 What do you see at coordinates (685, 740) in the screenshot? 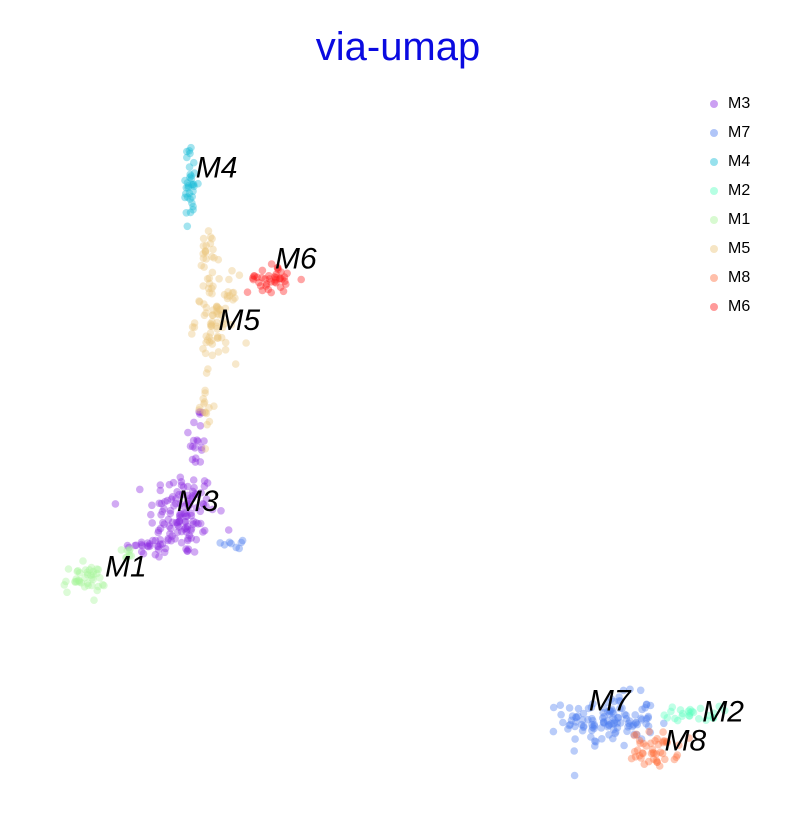
I see `cluster-label-M8: M8` at bounding box center [685, 740].